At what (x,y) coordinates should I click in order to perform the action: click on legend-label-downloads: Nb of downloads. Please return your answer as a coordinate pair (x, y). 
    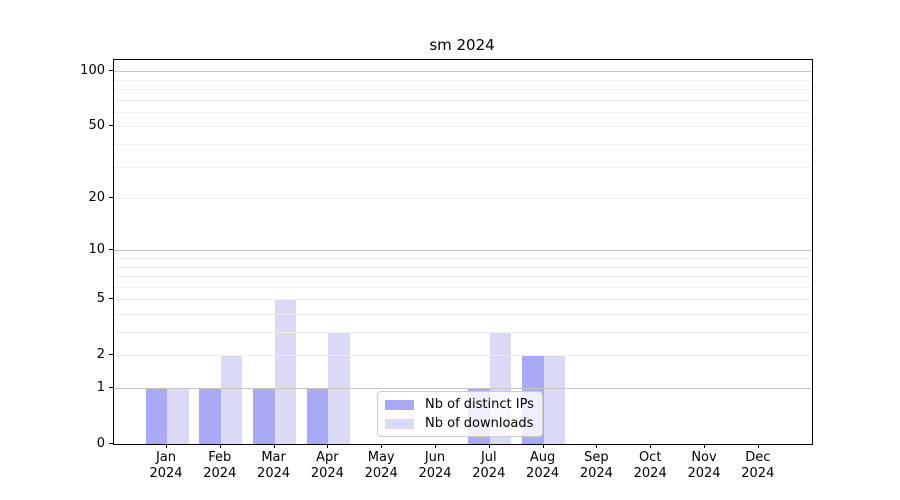
    Looking at the image, I should click on (479, 423).